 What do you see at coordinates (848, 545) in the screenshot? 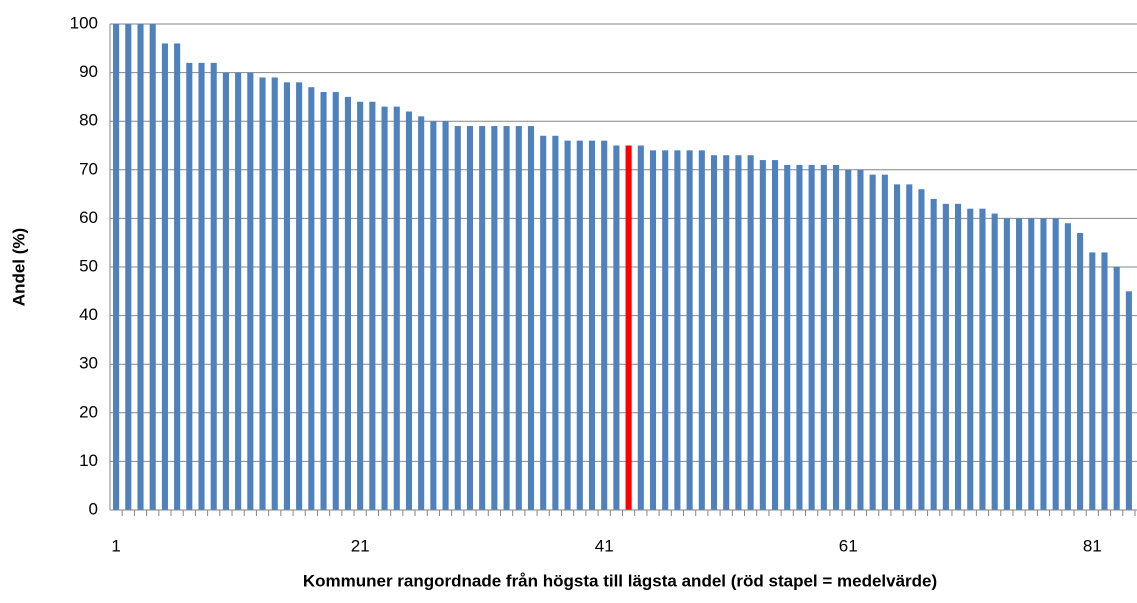
I see `x-tick-label: 61` at bounding box center [848, 545].